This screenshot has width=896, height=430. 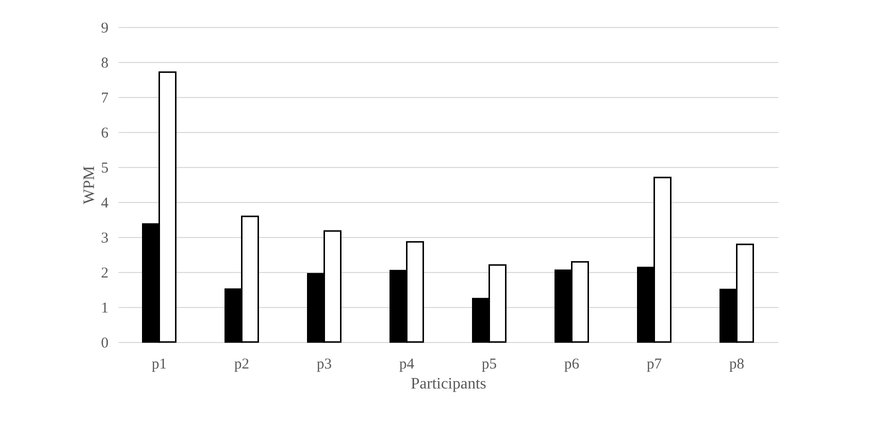 I want to click on x-tick-label: p2, so click(x=242, y=364).